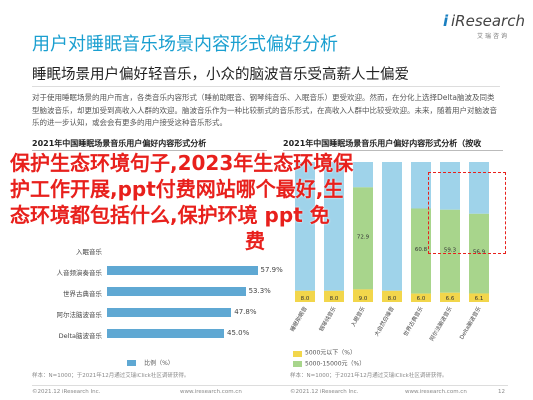 This screenshot has height=400, width=533. Describe the element at coordinates (149, 150) in the screenshot. I see `left-chart-divider` at that location.